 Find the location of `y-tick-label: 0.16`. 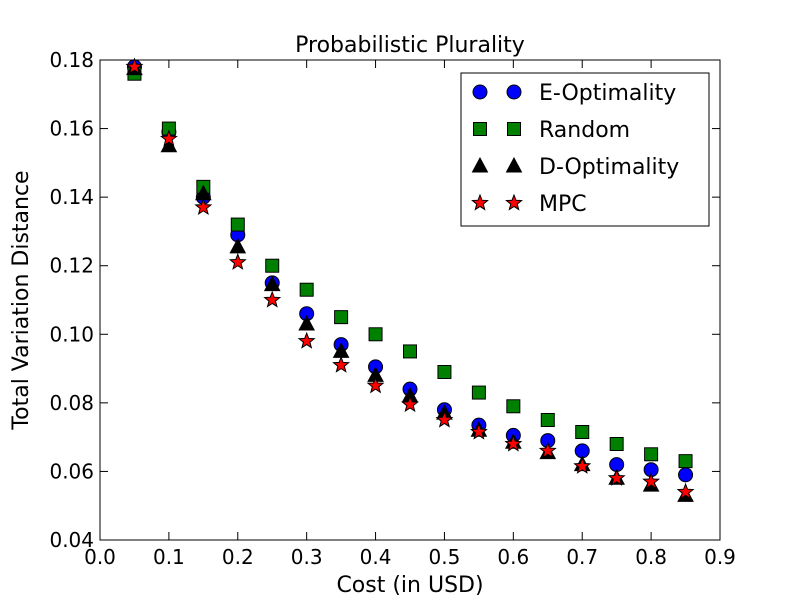

y-tick-label: 0.16 is located at coordinates (71, 129).